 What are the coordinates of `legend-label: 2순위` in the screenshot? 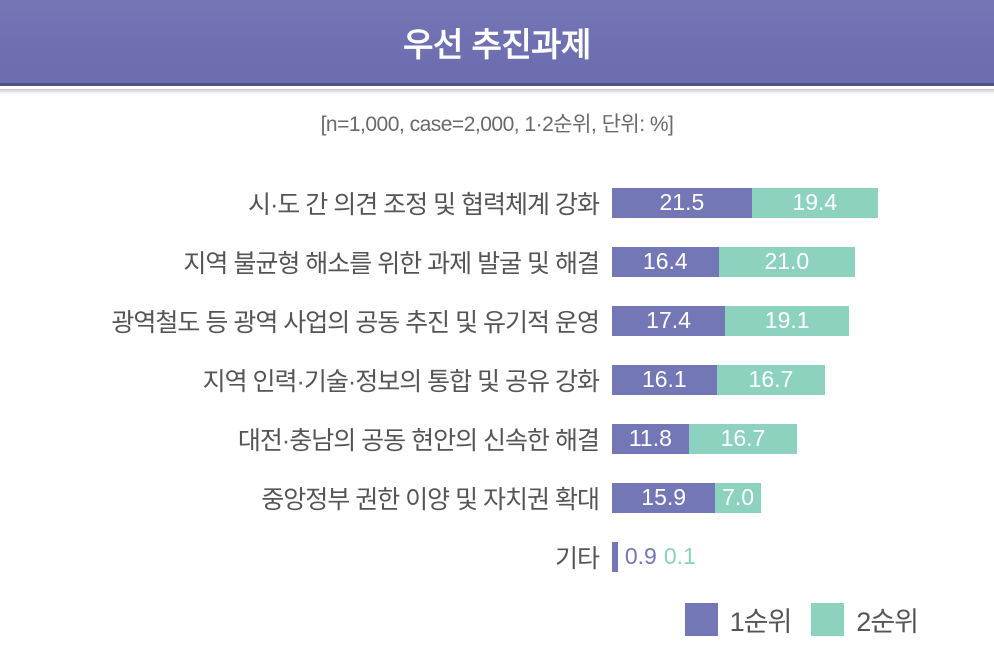 It's located at (887, 622).